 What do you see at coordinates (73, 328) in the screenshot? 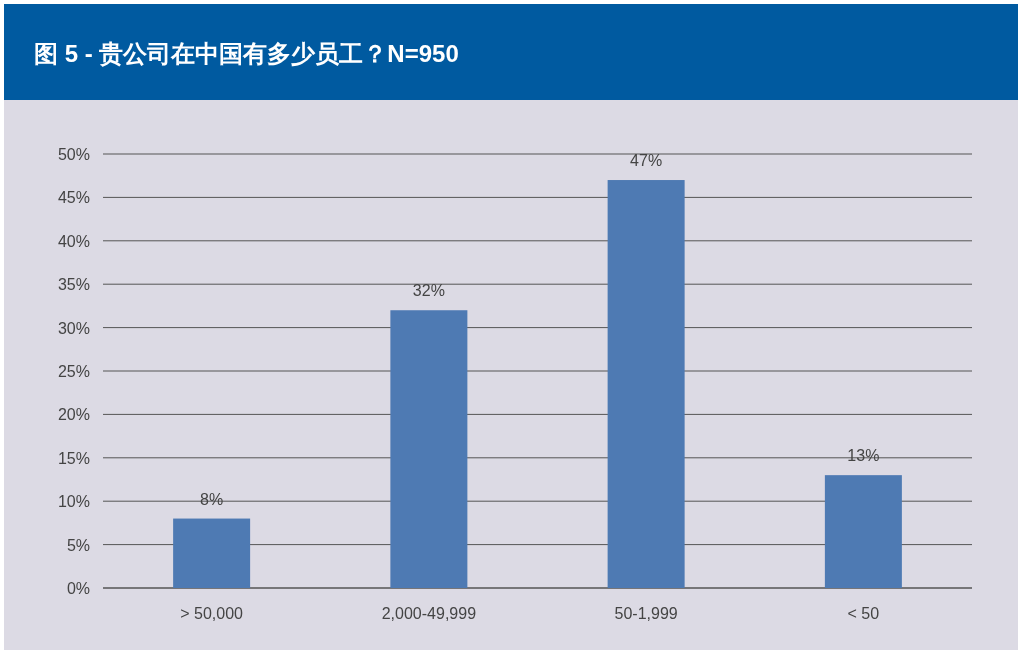
I see `y-tick-label: 30%` at bounding box center [73, 328].